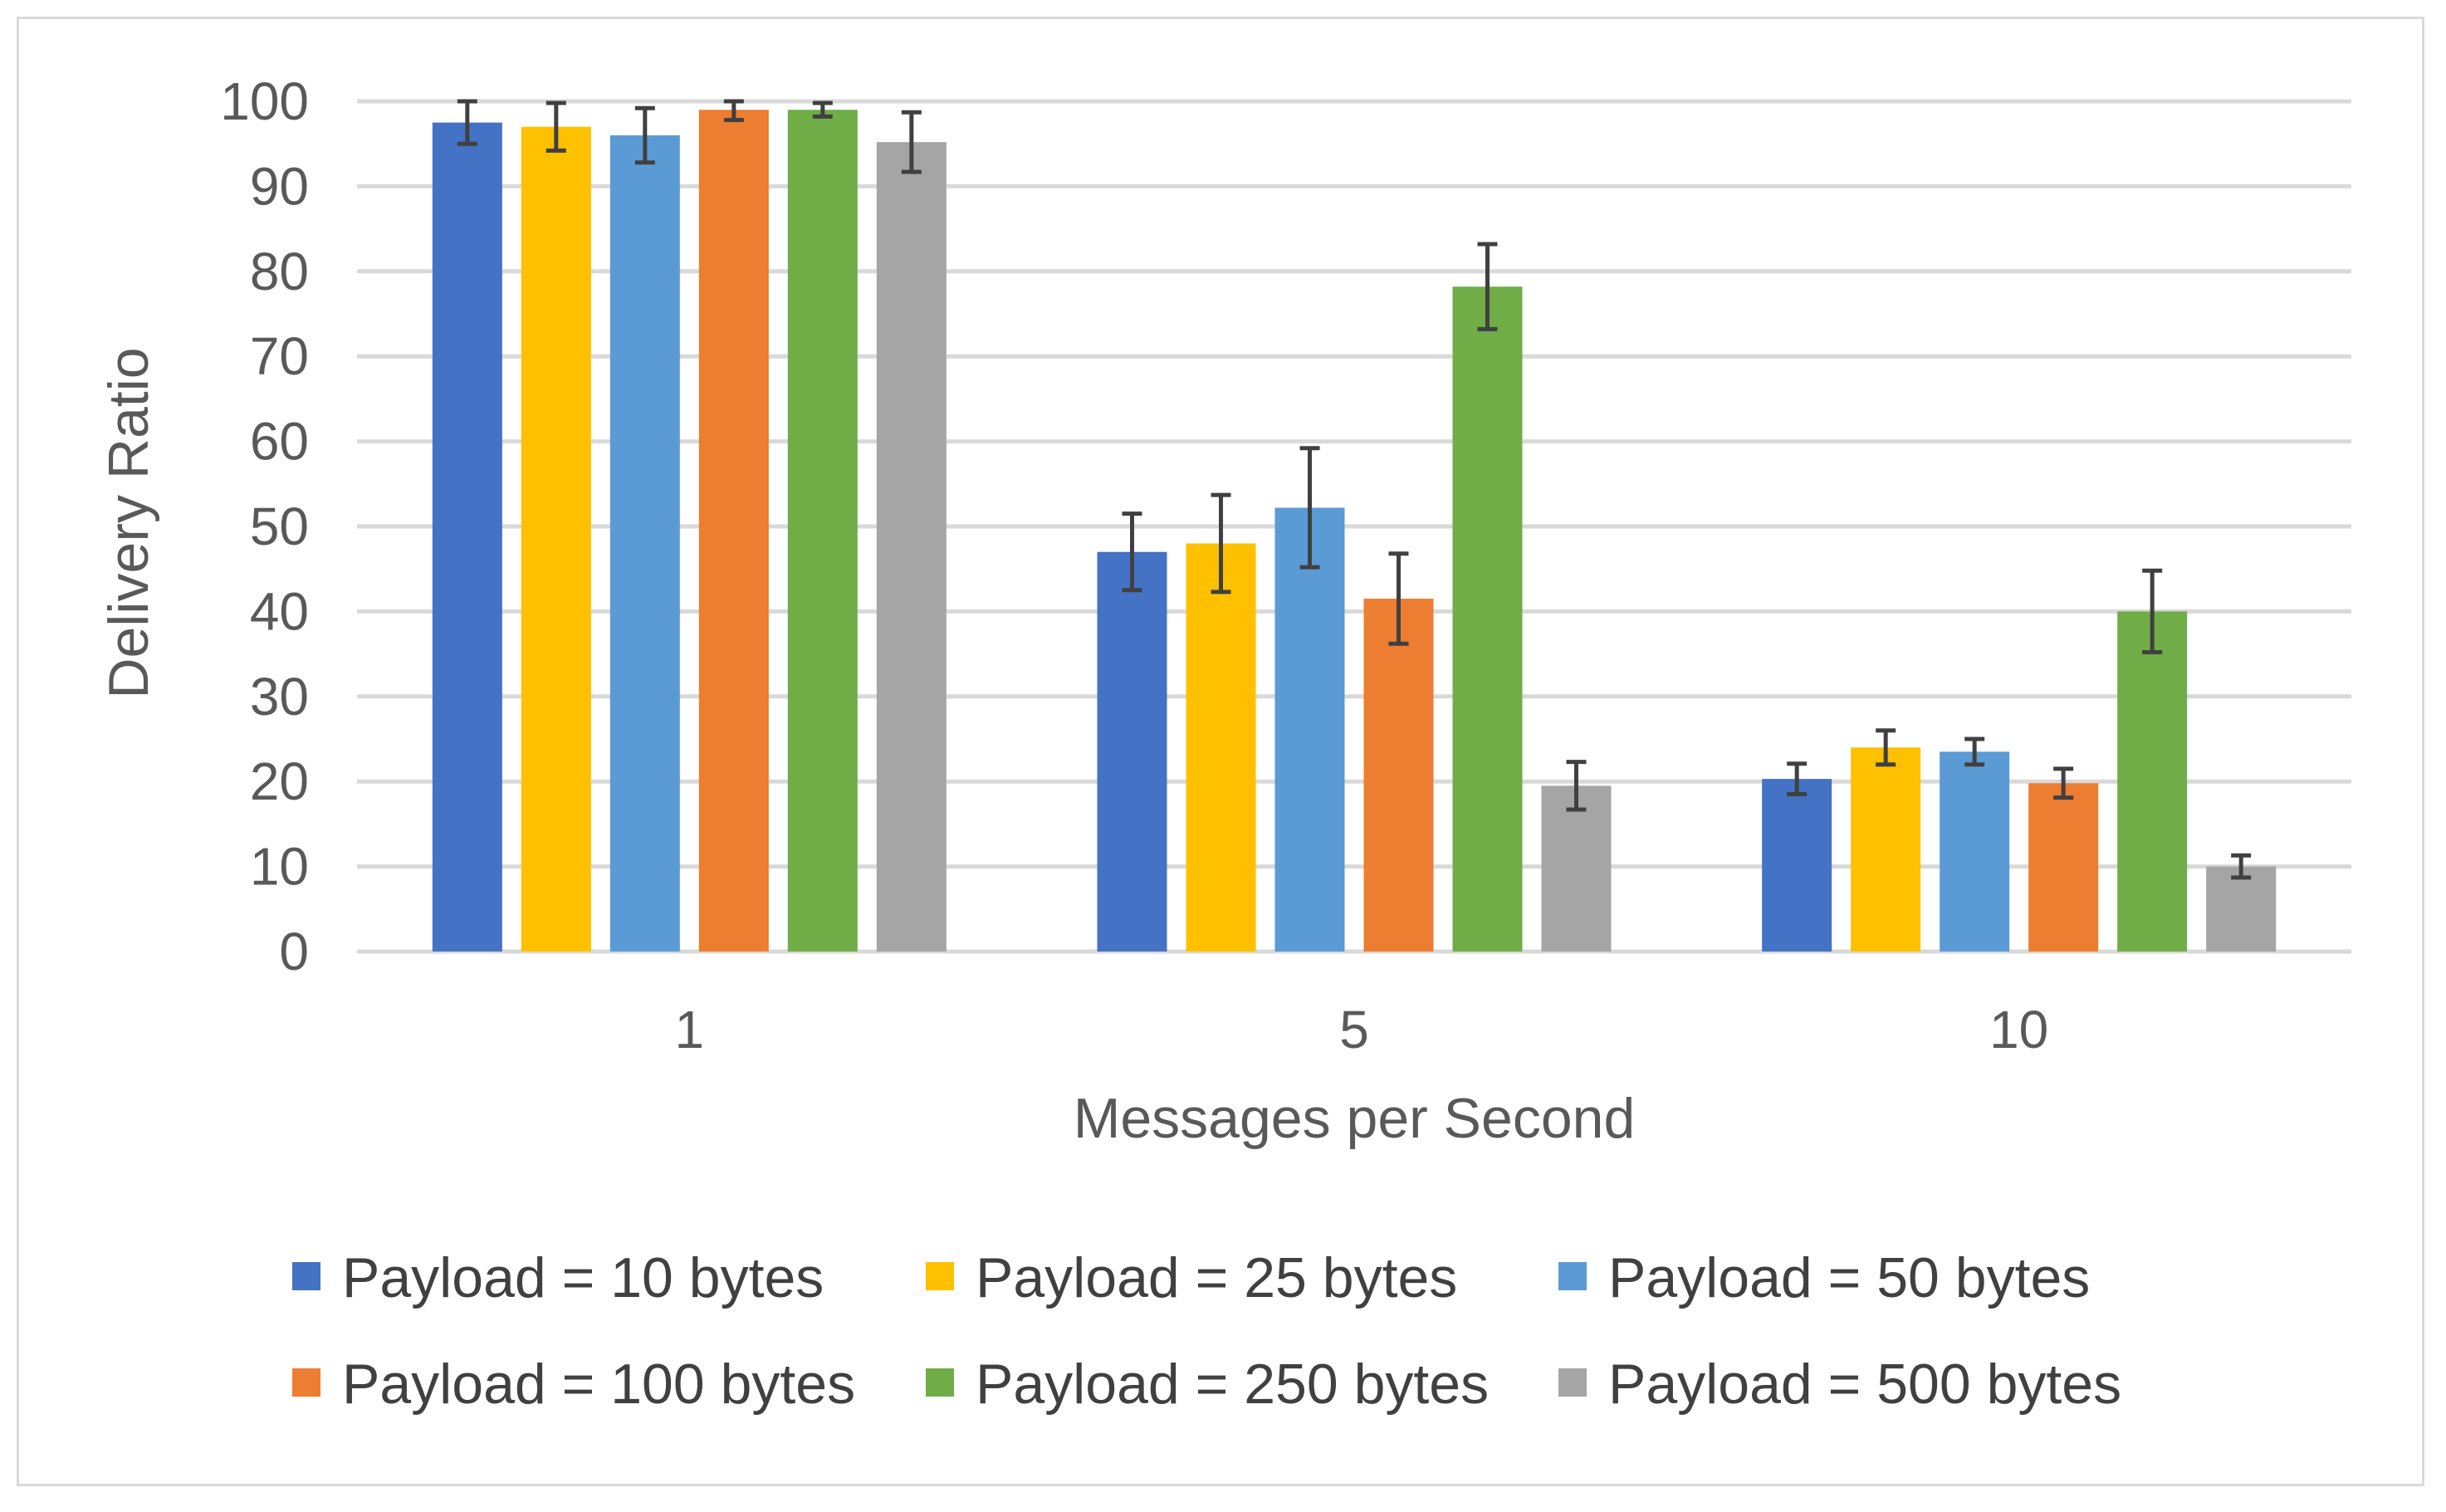 The image size is (2446, 1512). Describe the element at coordinates (1217, 1277) in the screenshot. I see `legend-label: Payload = 25 bytes` at that location.